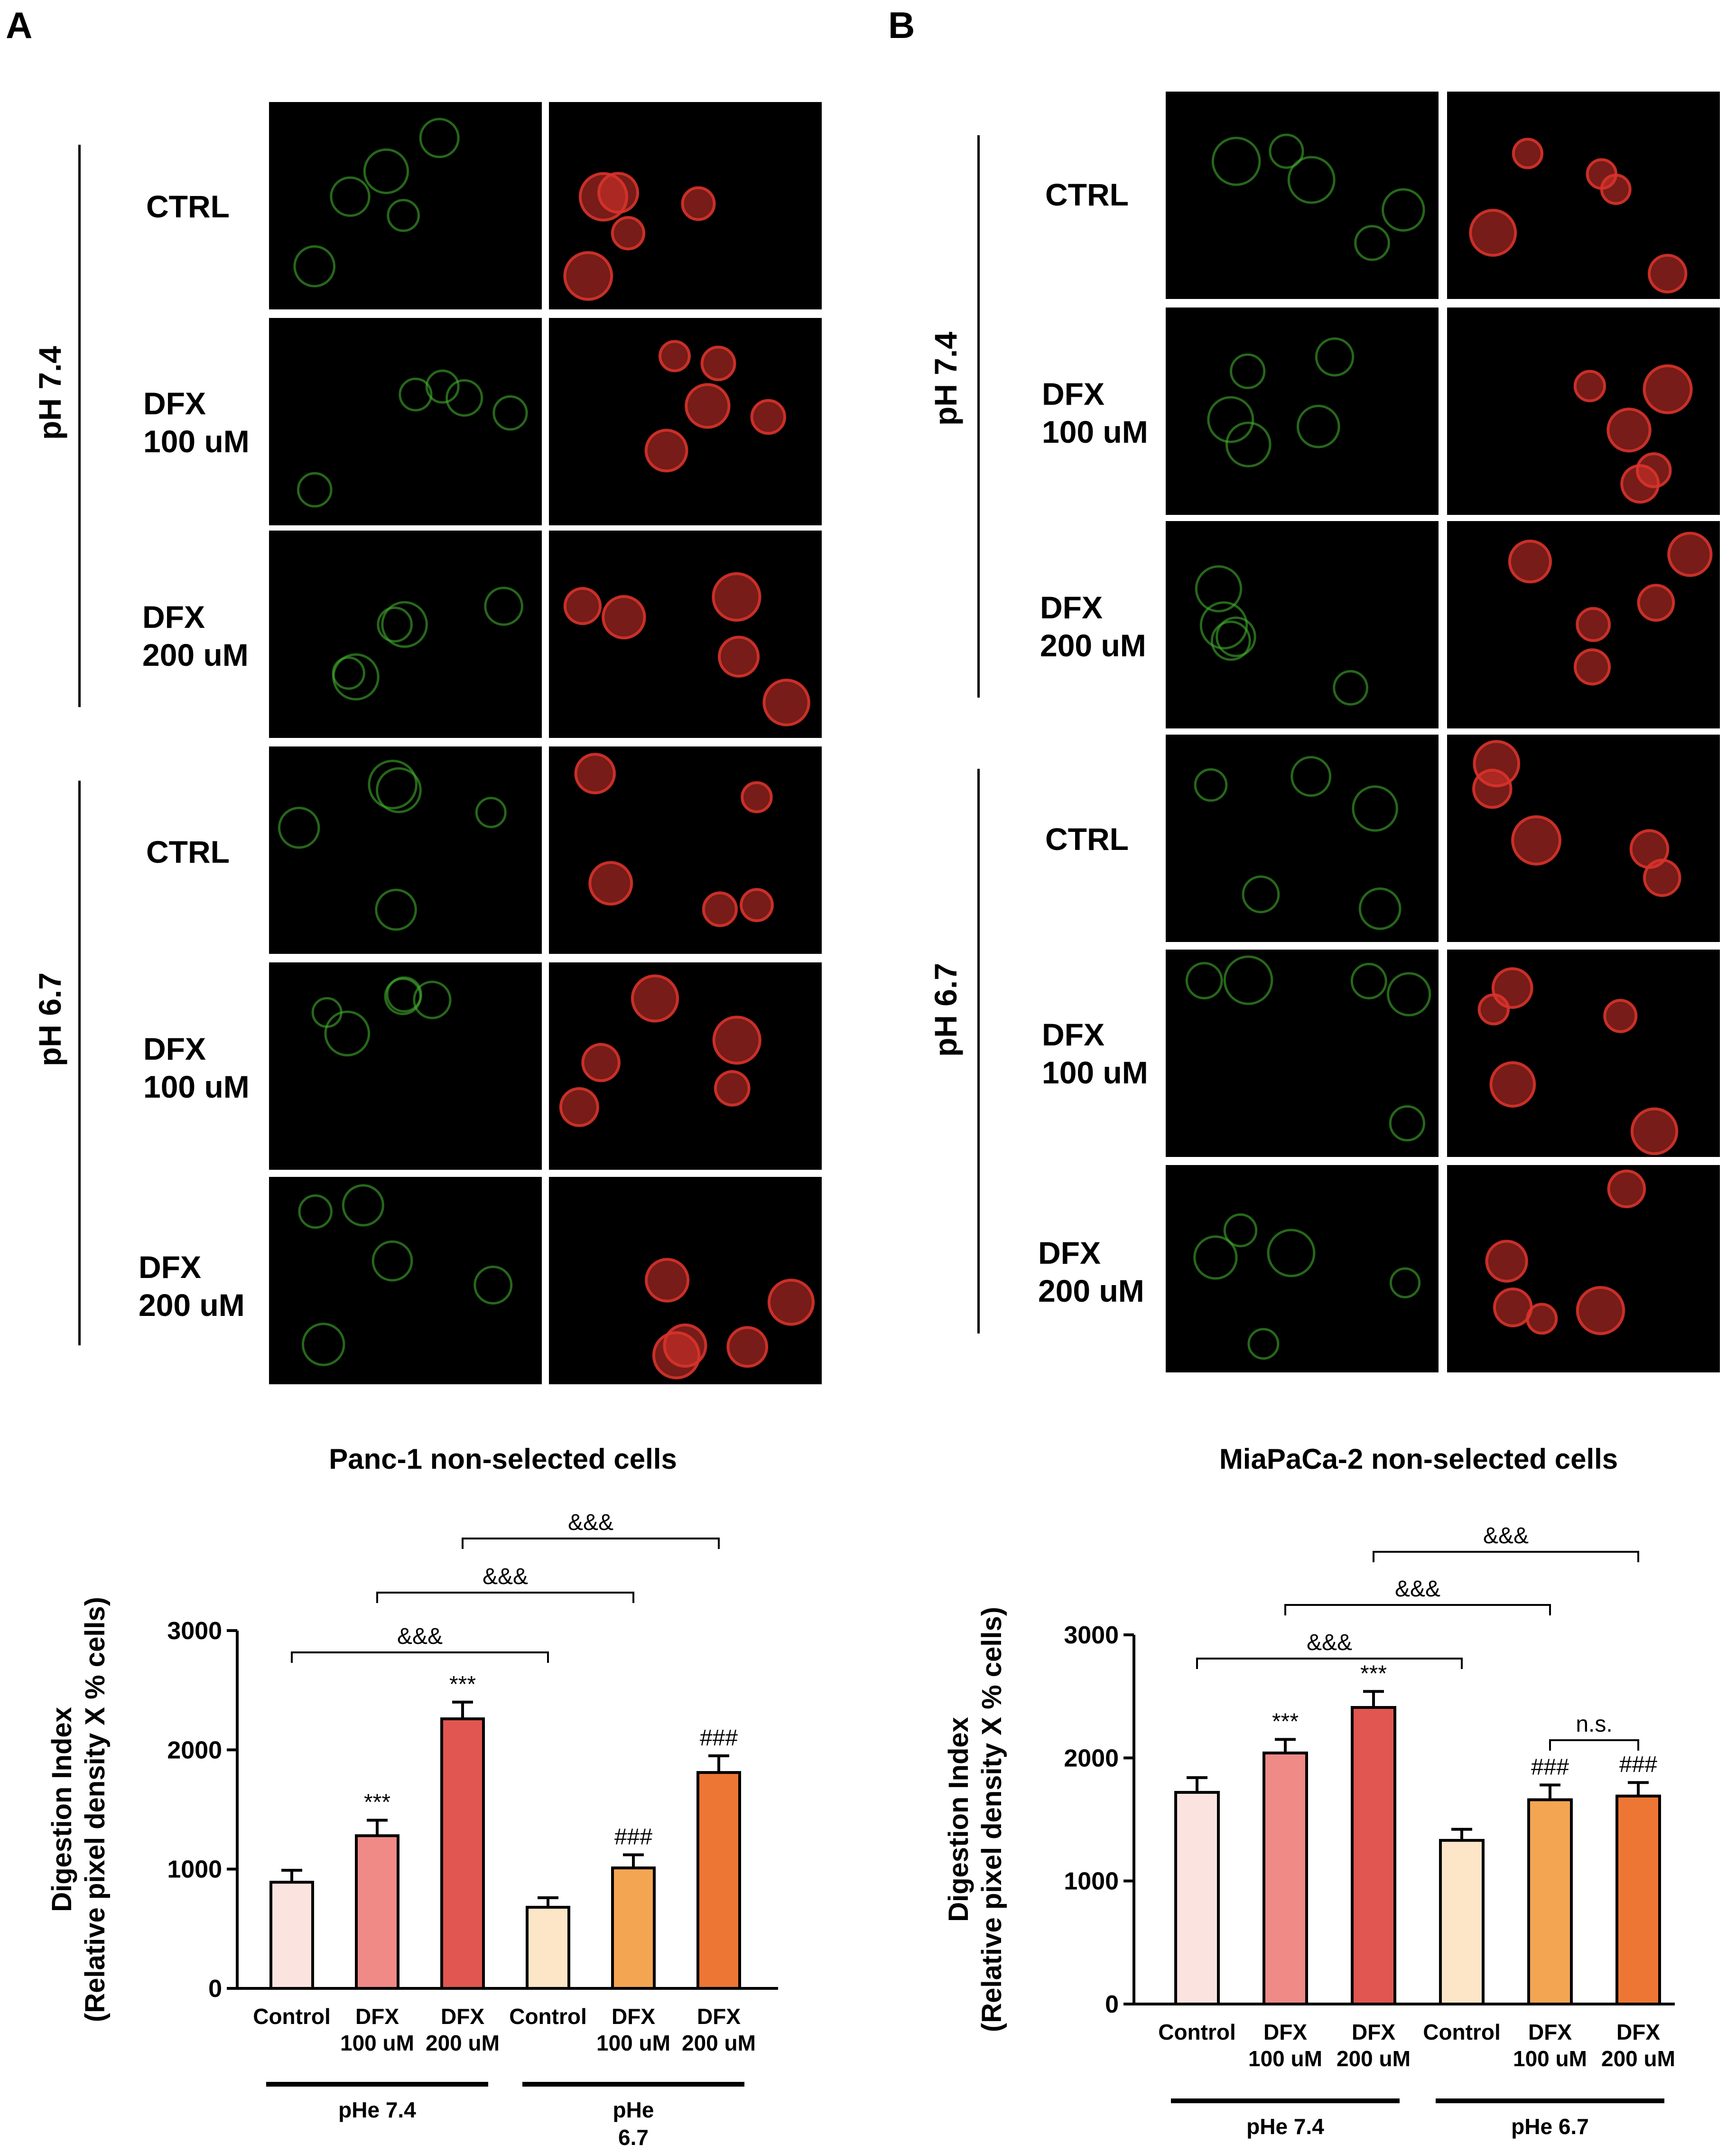 Image resolution: width=1736 pixels, height=2154 pixels. What do you see at coordinates (19, 25) in the screenshot?
I see `panel-letter-a: A` at bounding box center [19, 25].